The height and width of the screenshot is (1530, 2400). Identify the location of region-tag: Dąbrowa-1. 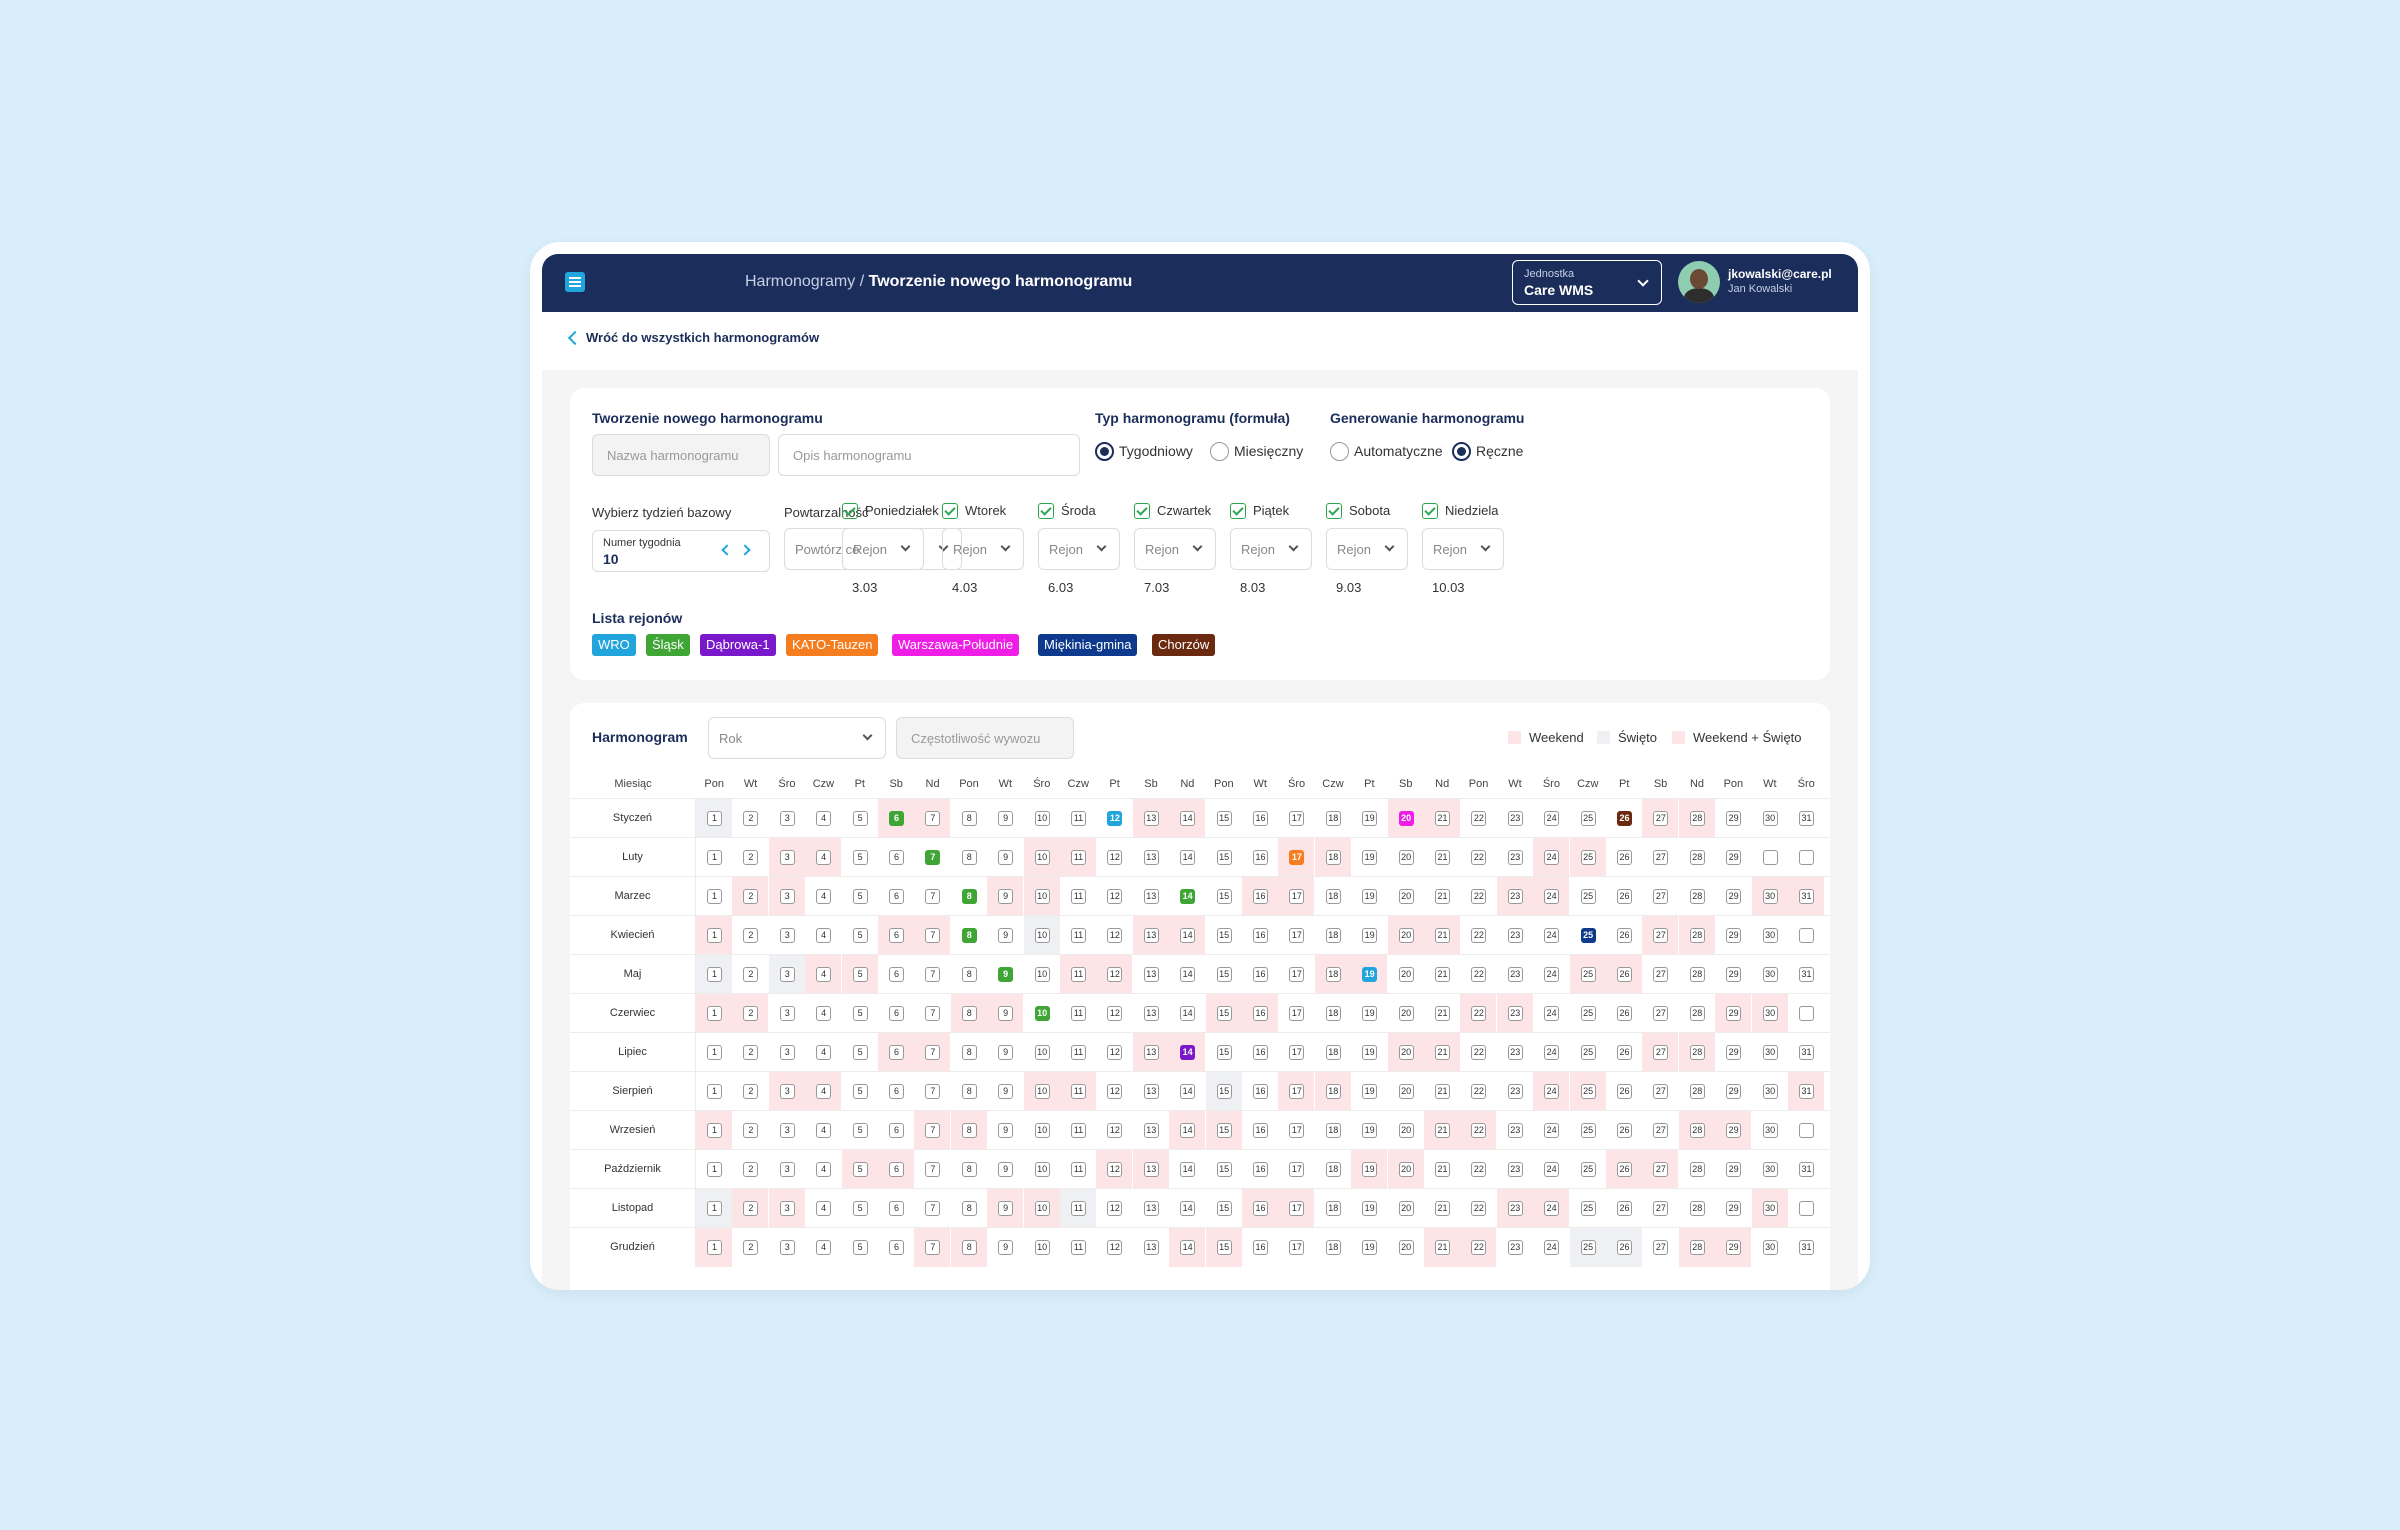
(738, 645).